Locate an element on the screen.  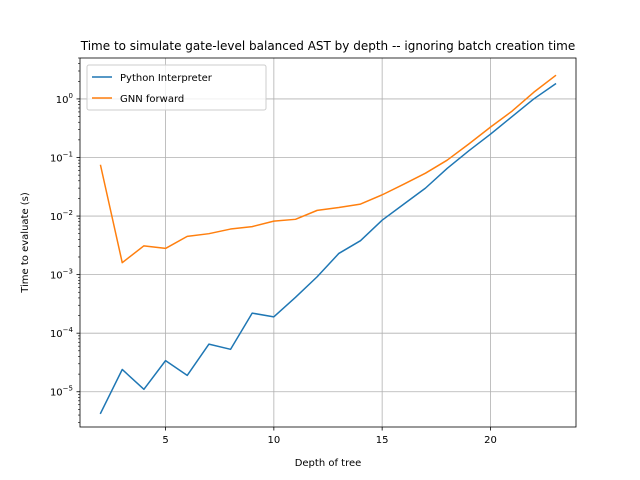
y-tick-label: 10⁻¹ is located at coordinates (61, 157).